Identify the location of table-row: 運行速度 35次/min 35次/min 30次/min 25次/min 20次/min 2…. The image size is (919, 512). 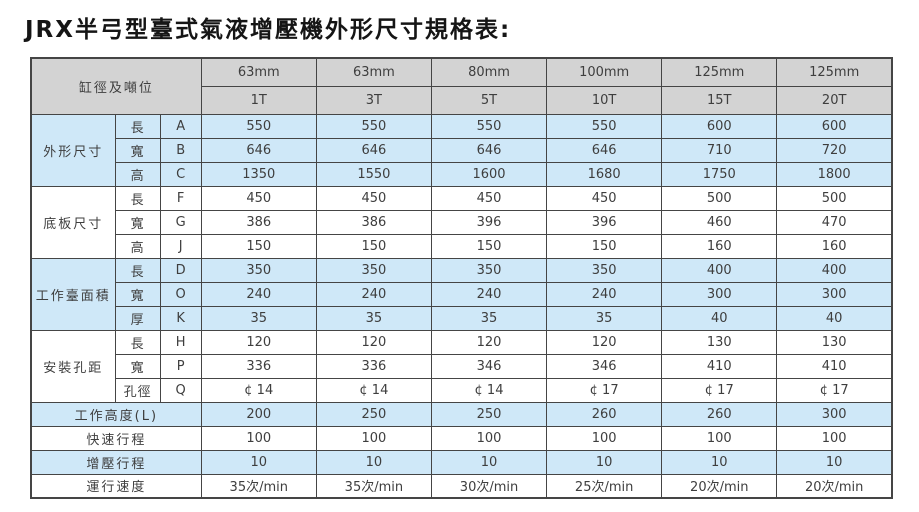
(461, 486).